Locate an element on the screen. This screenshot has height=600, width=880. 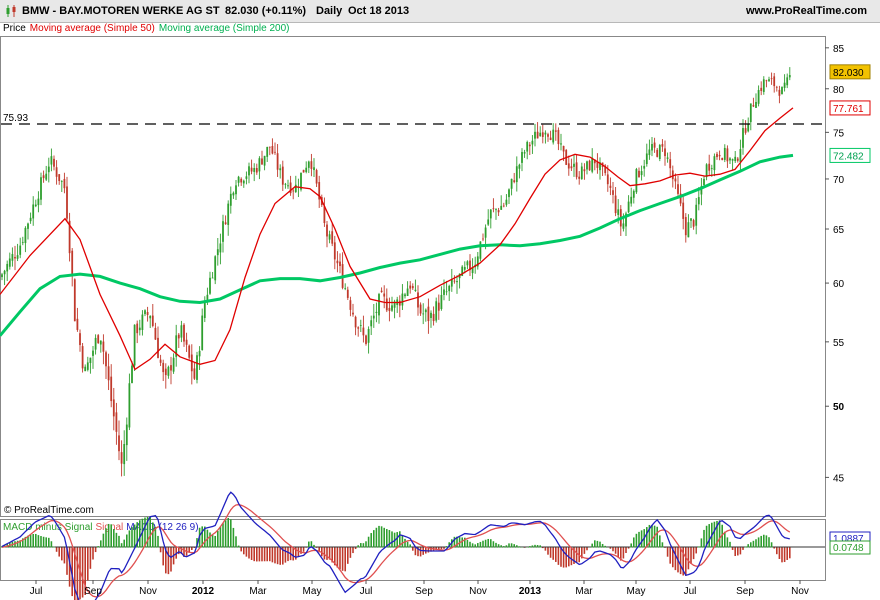
time-tick-label: Nov is located at coordinates (478, 591).